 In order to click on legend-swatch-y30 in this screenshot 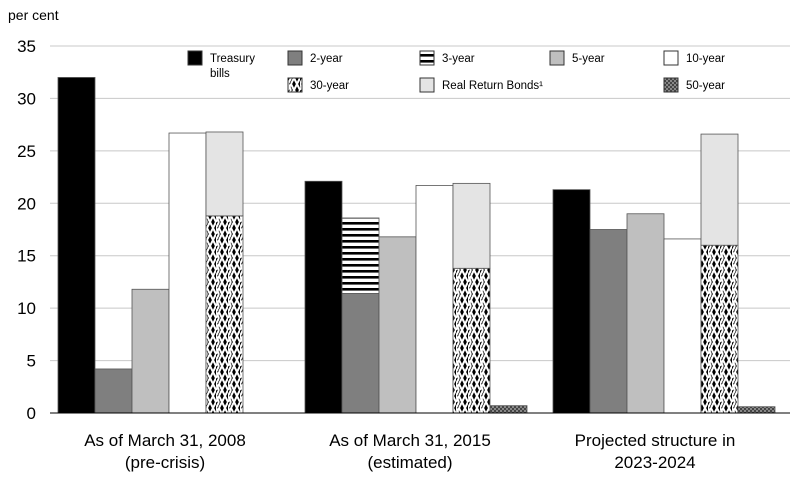, I will do `click(295, 85)`.